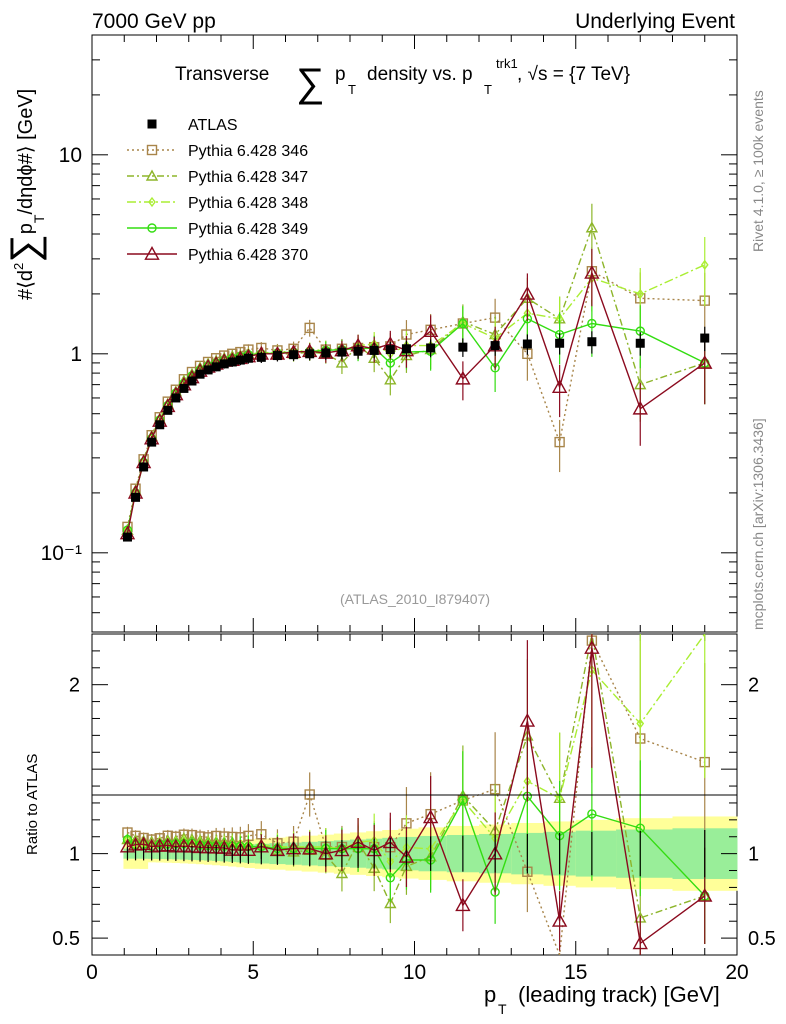  I want to click on svg-text: Transverse, so click(222, 74).